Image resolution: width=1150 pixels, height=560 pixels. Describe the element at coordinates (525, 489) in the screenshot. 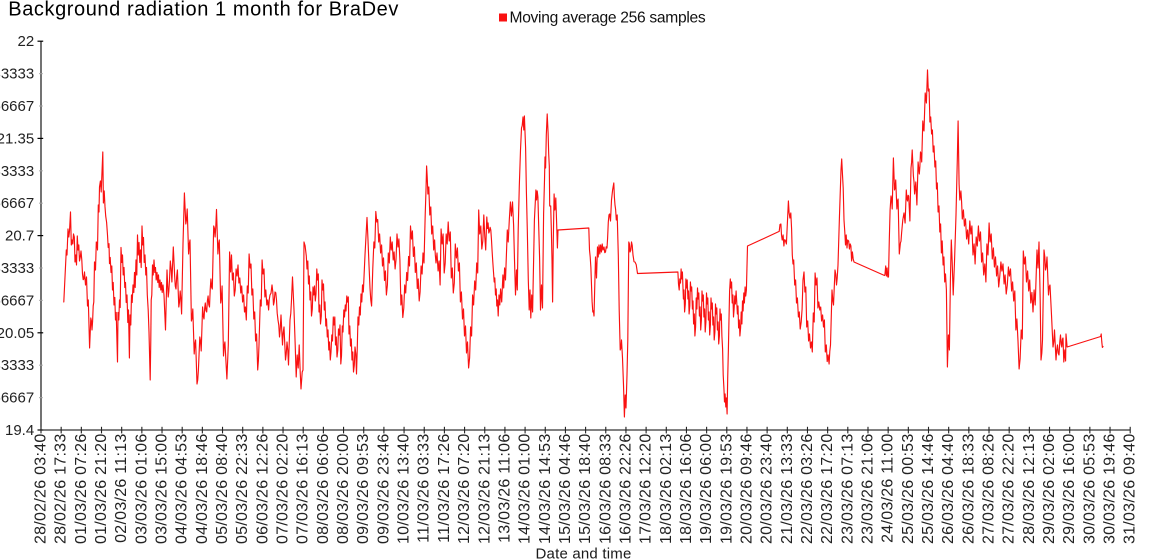

I see `svg-text: 14/03/26 01:00` at that location.